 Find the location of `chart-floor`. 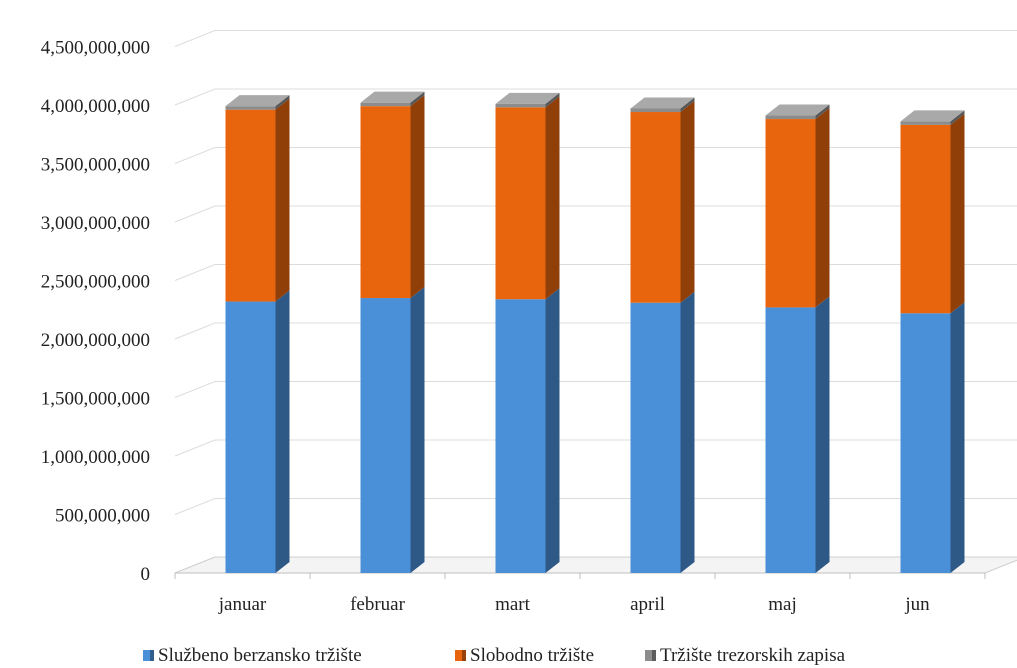

chart-floor is located at coordinates (595, 567).